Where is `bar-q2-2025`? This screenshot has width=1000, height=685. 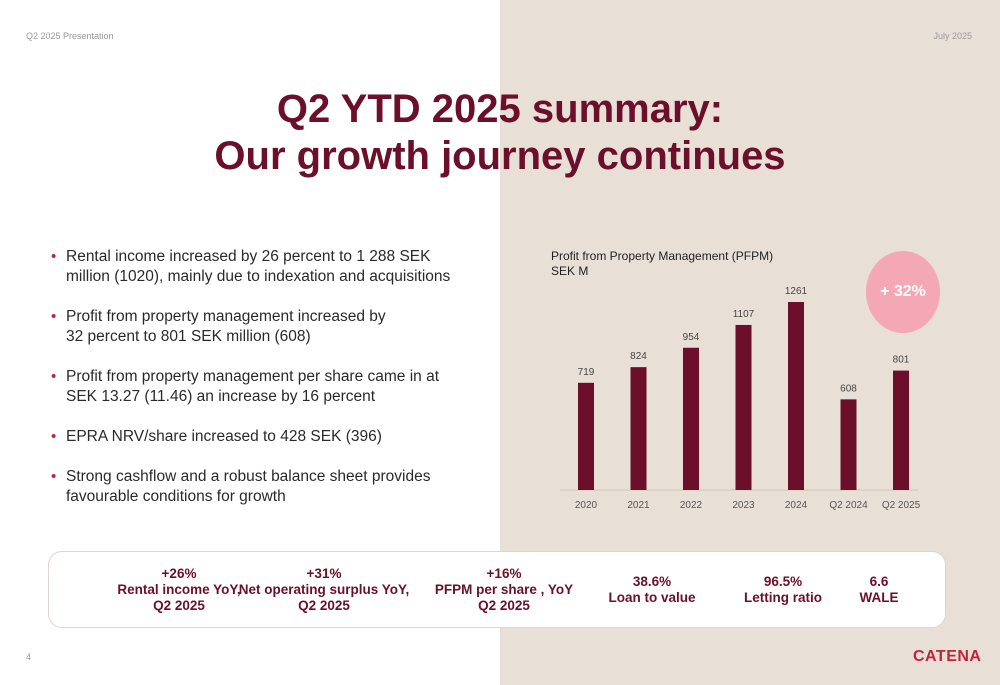 bar-q2-2025 is located at coordinates (901, 430).